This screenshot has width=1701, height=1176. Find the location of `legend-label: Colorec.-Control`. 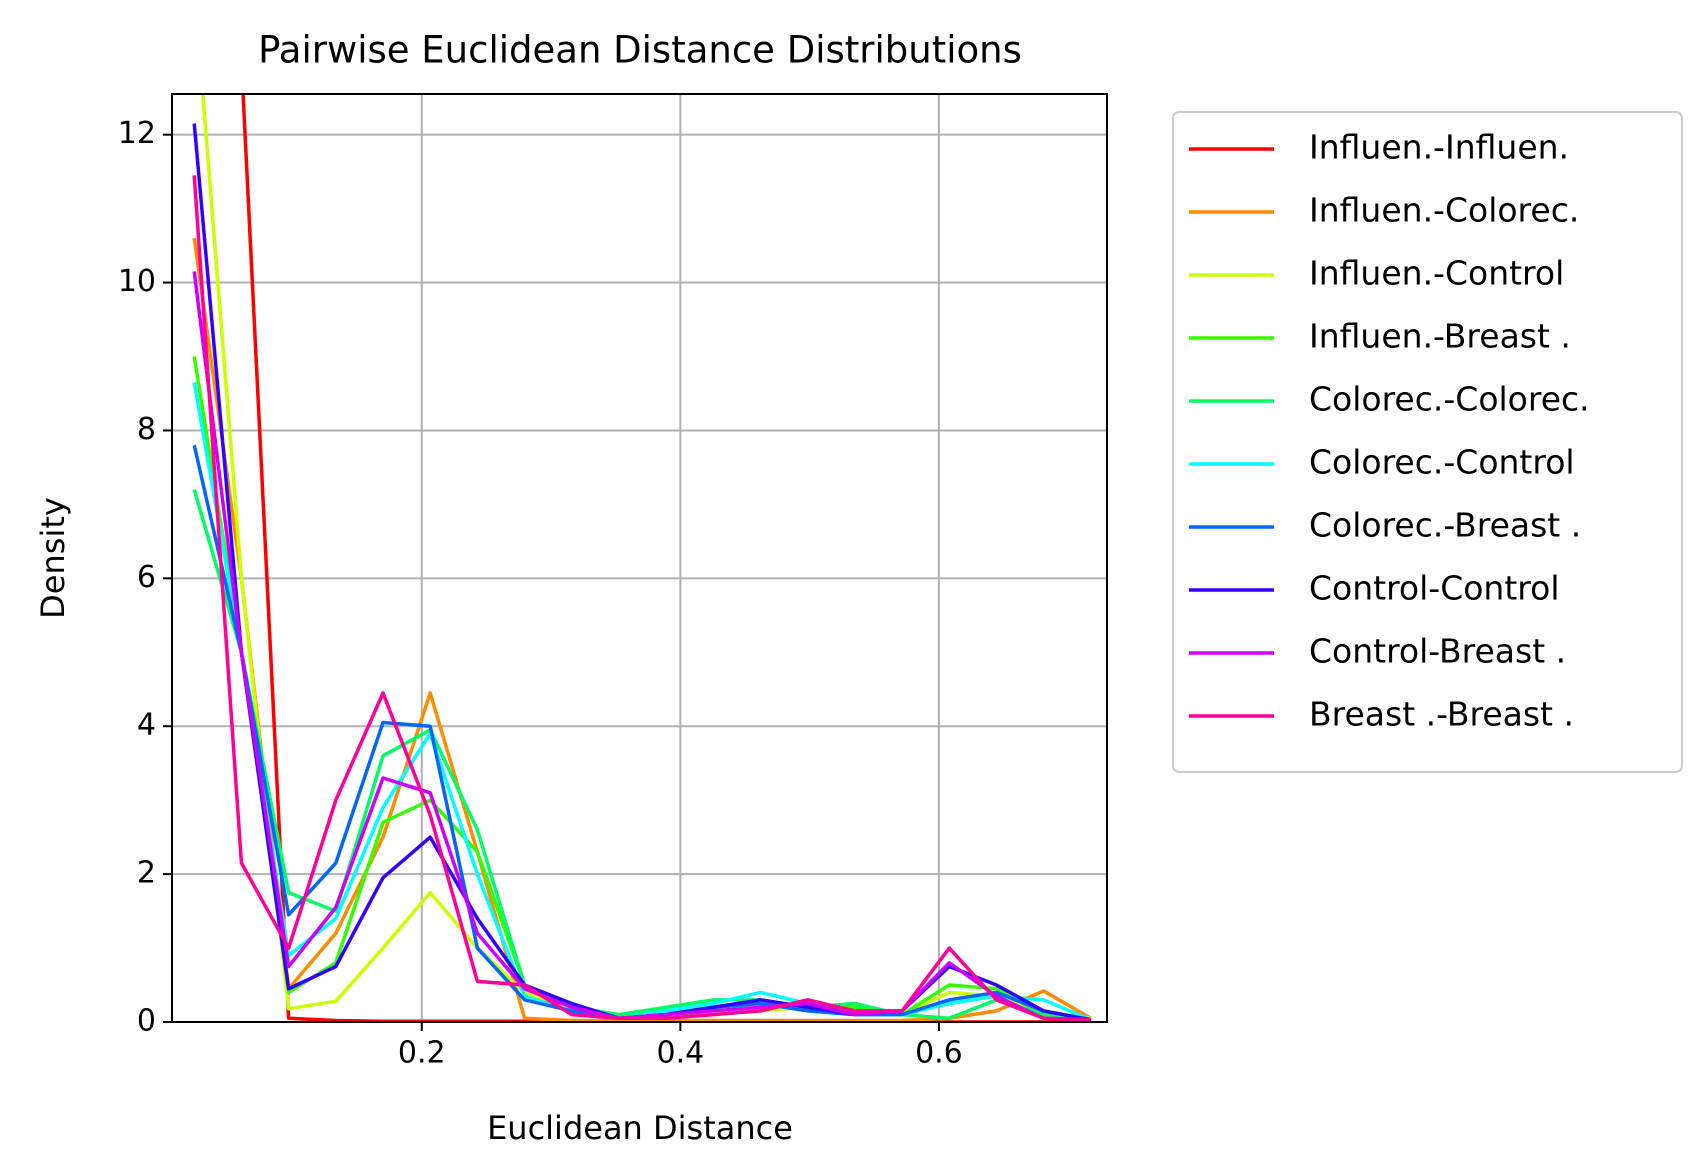

legend-label: Colorec.-Control is located at coordinates (1442, 462).